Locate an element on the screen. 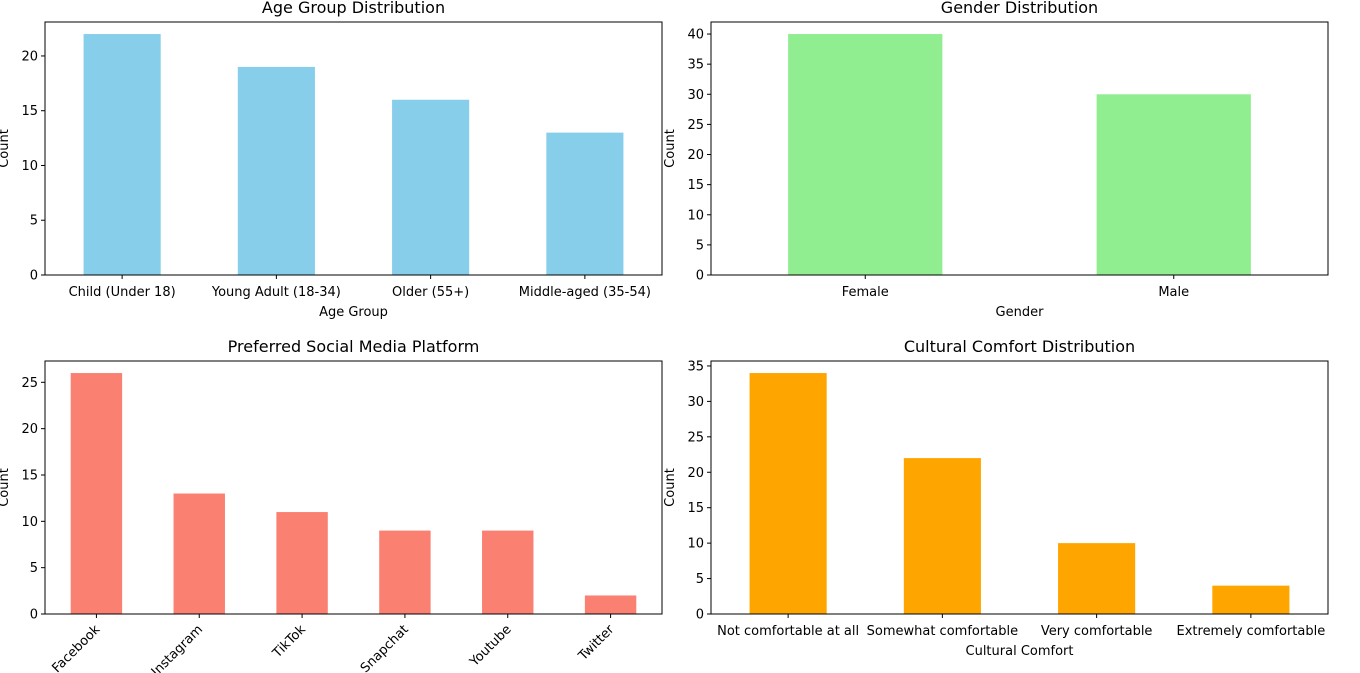 This screenshot has height=673, width=1360. ytick-label-1-0: 0 is located at coordinates (700, 276).